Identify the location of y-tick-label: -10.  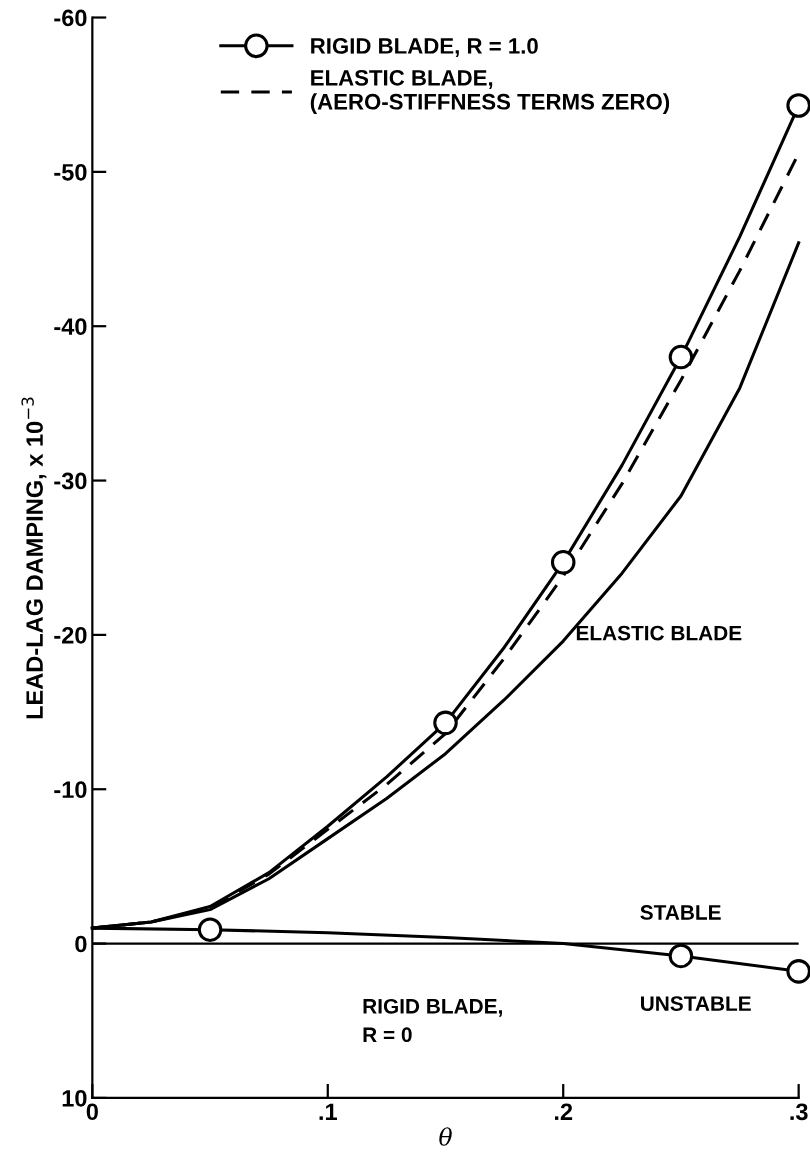
(70, 790).